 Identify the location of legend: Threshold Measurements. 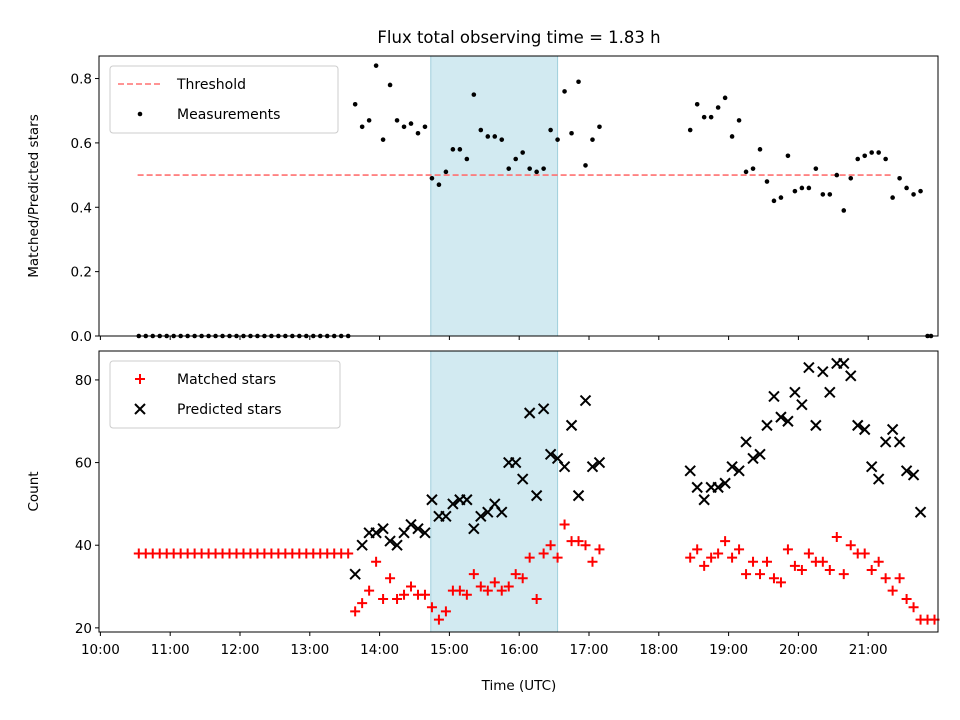
(224, 99).